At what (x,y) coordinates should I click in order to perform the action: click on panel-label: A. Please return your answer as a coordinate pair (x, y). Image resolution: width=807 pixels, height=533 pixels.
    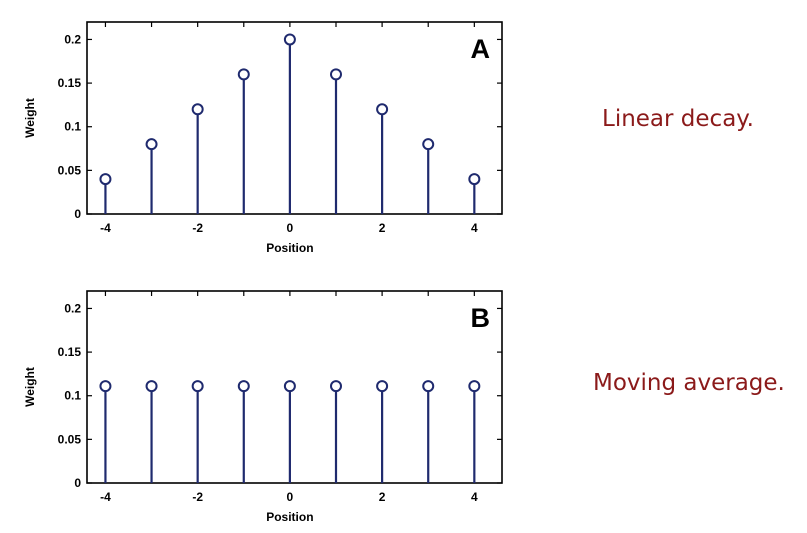
    Looking at the image, I should click on (481, 49).